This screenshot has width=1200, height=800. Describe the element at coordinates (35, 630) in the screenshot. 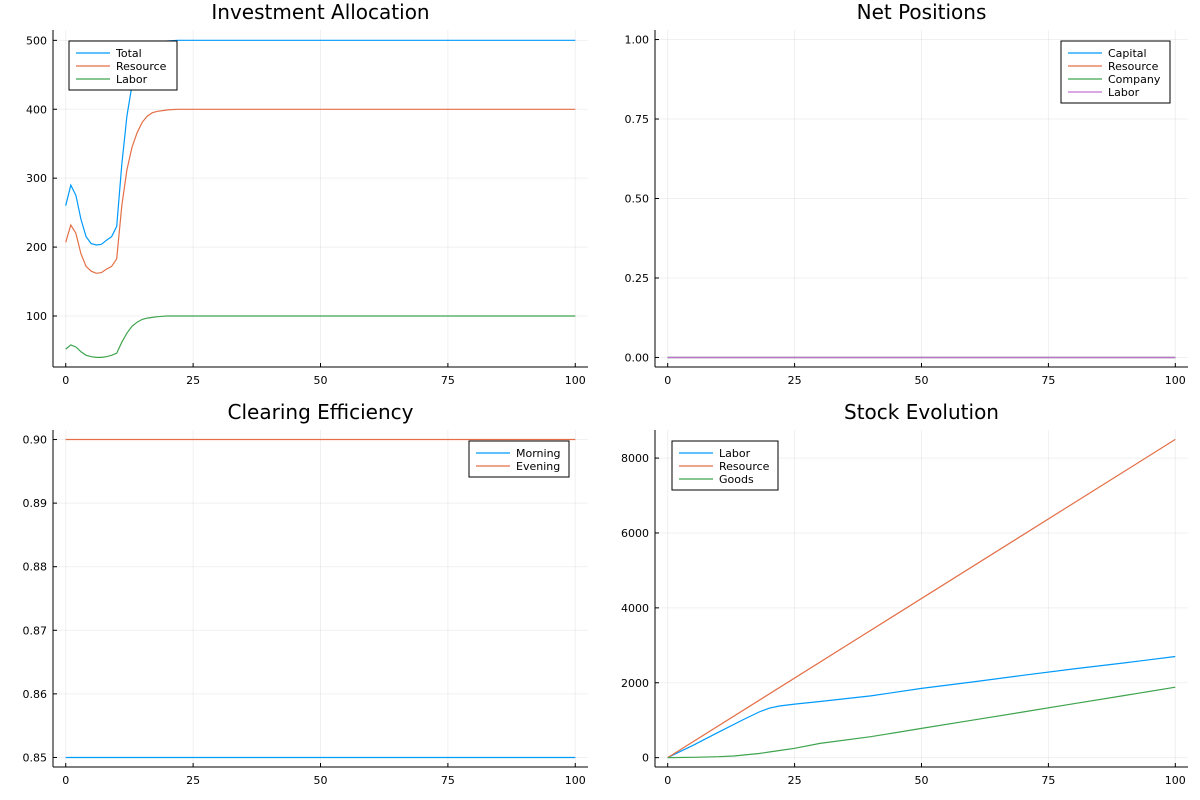

I see `y-tick-label: 0.87` at that location.